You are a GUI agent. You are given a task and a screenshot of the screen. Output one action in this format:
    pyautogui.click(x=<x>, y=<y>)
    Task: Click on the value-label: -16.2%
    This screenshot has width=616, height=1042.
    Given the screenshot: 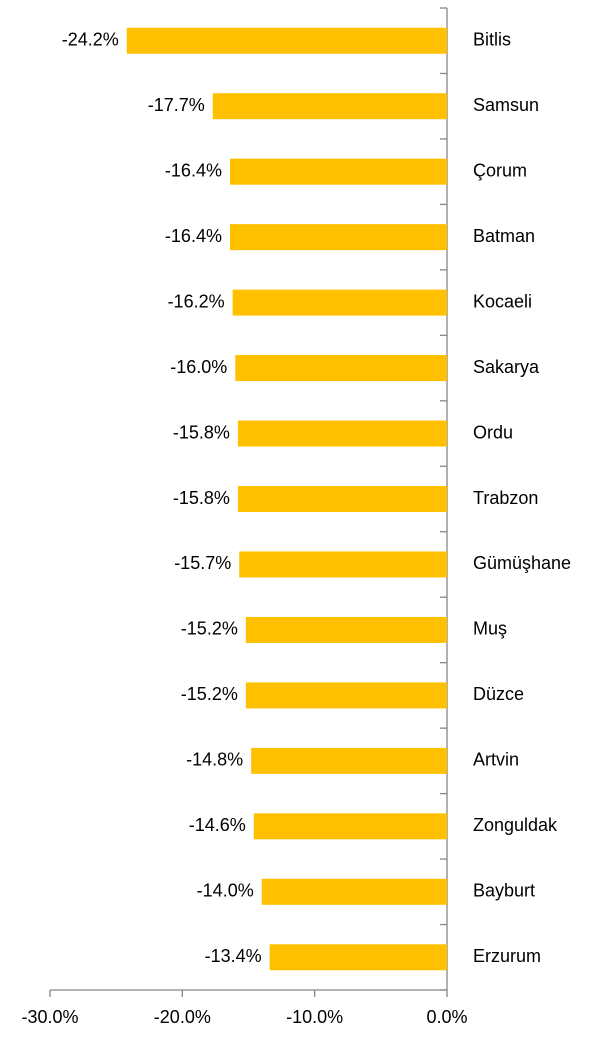 What is the action you would take?
    pyautogui.click(x=196, y=301)
    